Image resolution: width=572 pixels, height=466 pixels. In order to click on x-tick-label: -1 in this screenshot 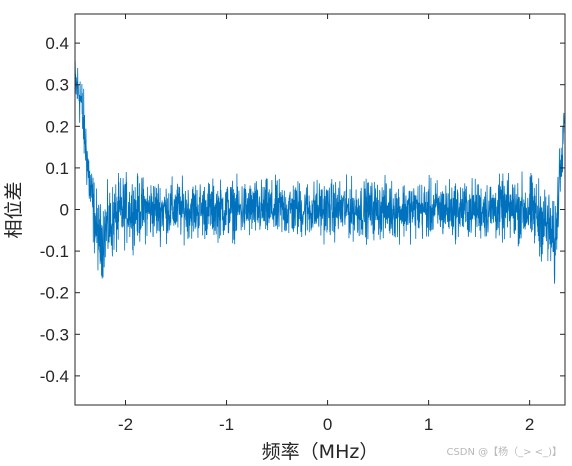, I will do `click(226, 424)`.